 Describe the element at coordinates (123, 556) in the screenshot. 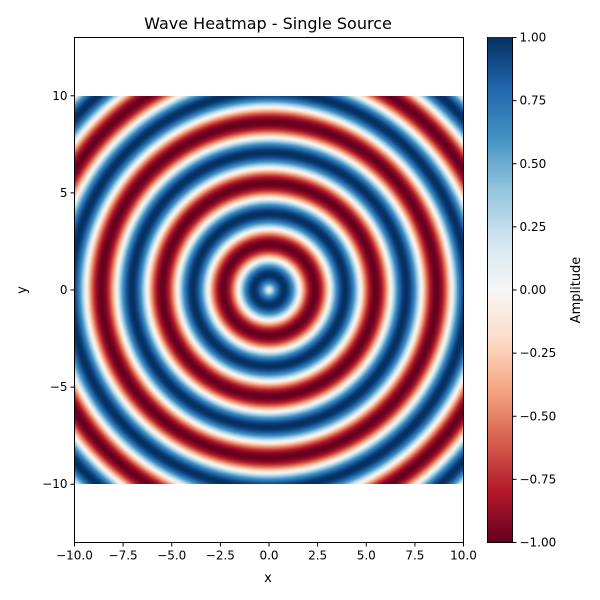

I see `x-tick-label: −7.5` at that location.